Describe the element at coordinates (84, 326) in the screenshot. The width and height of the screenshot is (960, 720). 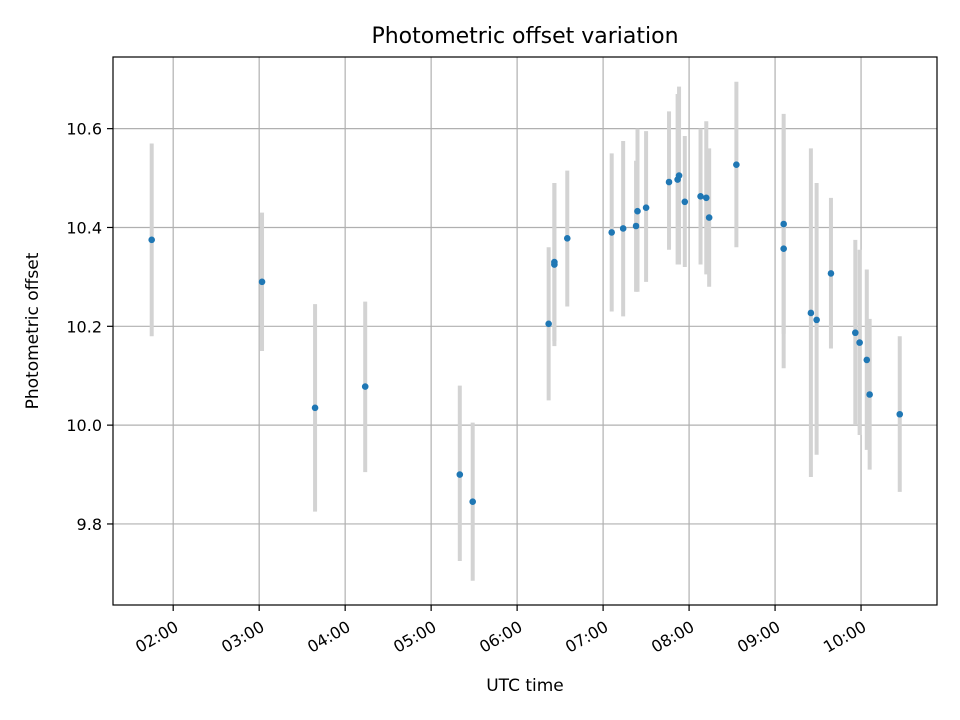
I see `y-tick-label: 10.2` at that location.